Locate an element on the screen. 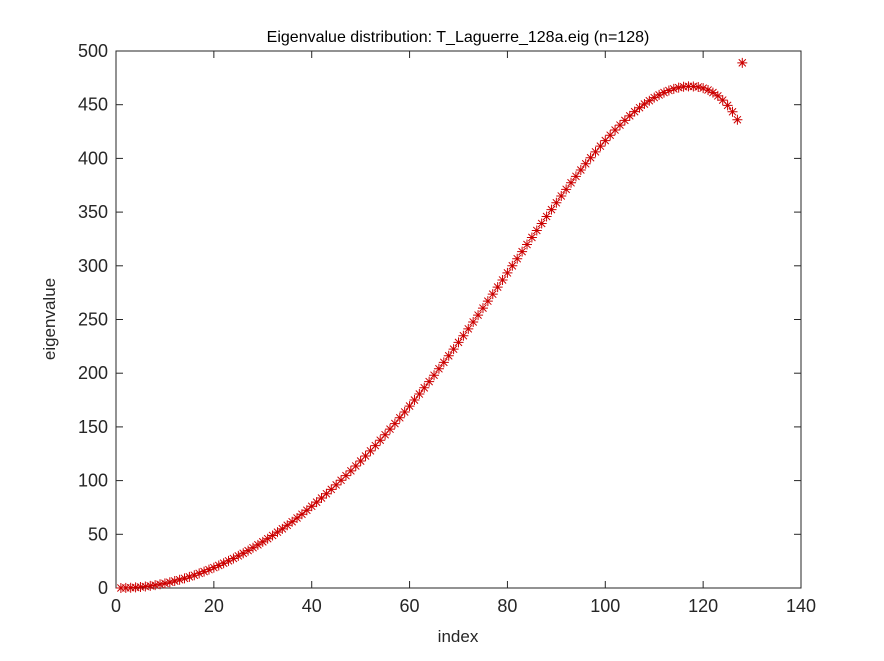 The height and width of the screenshot is (661, 884). y-tick-label: 50 is located at coordinates (98, 534).